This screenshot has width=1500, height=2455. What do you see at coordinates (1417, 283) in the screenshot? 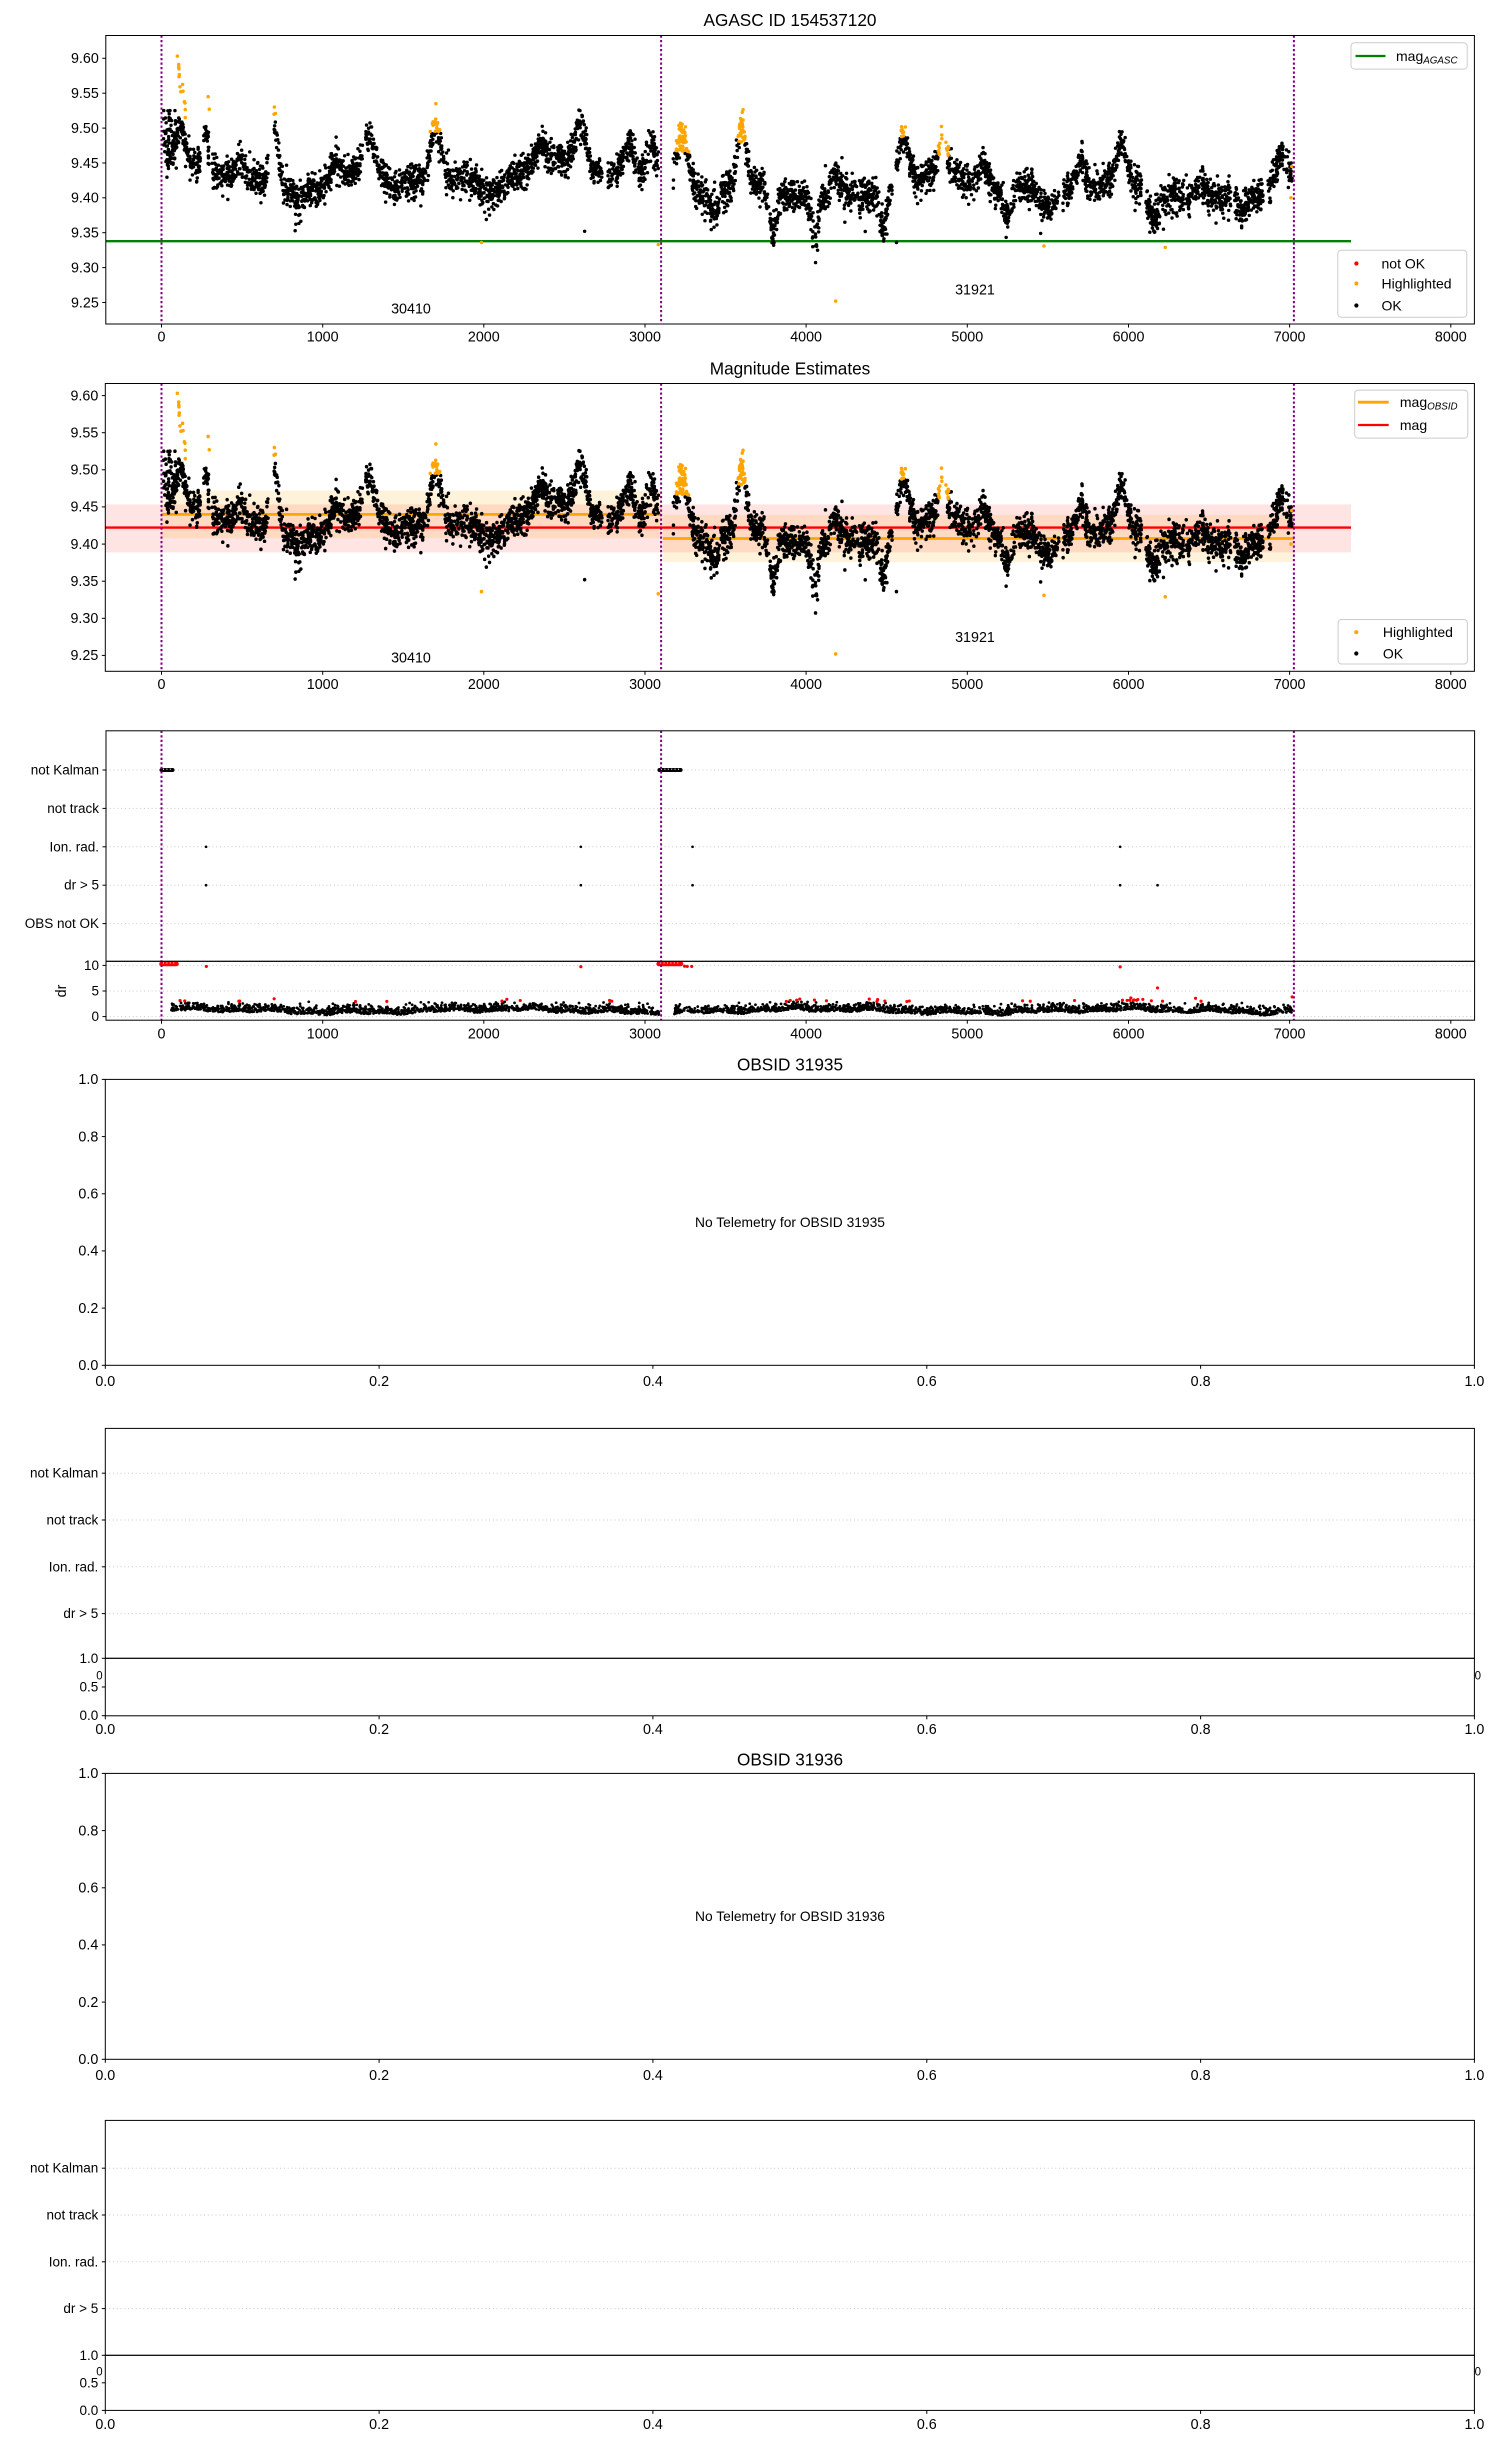
I see `svg-text: Highlighted` at bounding box center [1417, 283].